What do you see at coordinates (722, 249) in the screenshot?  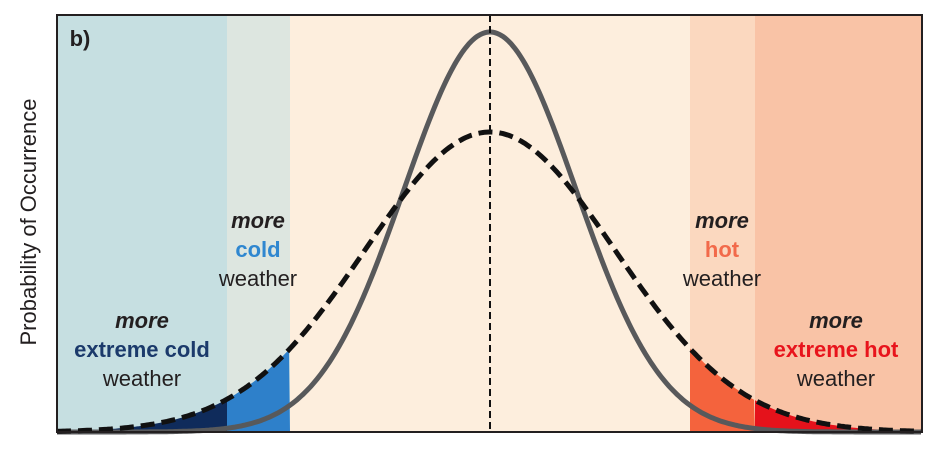 I see `annotation-category: hot` at bounding box center [722, 249].